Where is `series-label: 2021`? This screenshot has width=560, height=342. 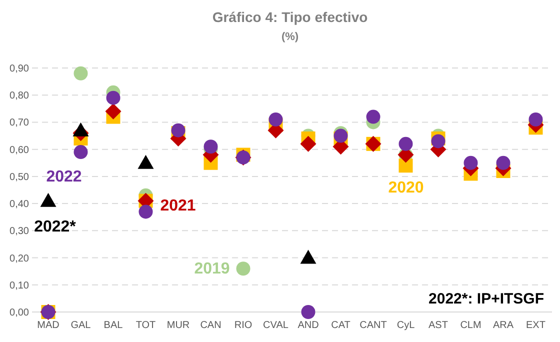 series-label: 2021 is located at coordinates (178, 206).